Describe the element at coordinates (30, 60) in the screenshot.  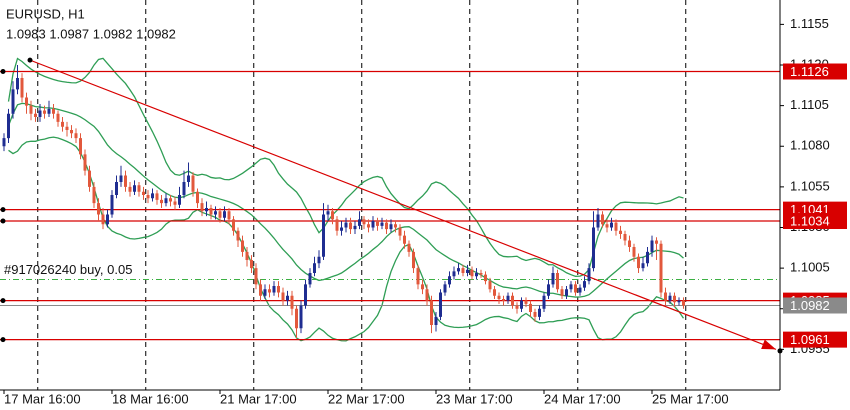
I see `trendline-anchor` at that location.